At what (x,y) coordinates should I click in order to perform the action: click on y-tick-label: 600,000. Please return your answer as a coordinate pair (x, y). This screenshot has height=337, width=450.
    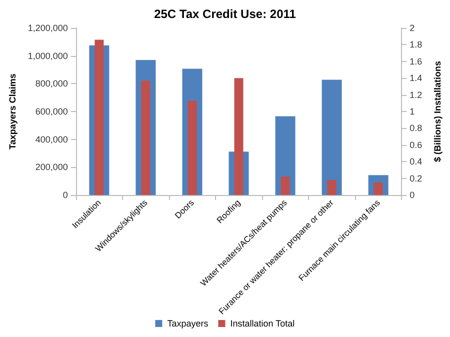
    Looking at the image, I should click on (51, 111).